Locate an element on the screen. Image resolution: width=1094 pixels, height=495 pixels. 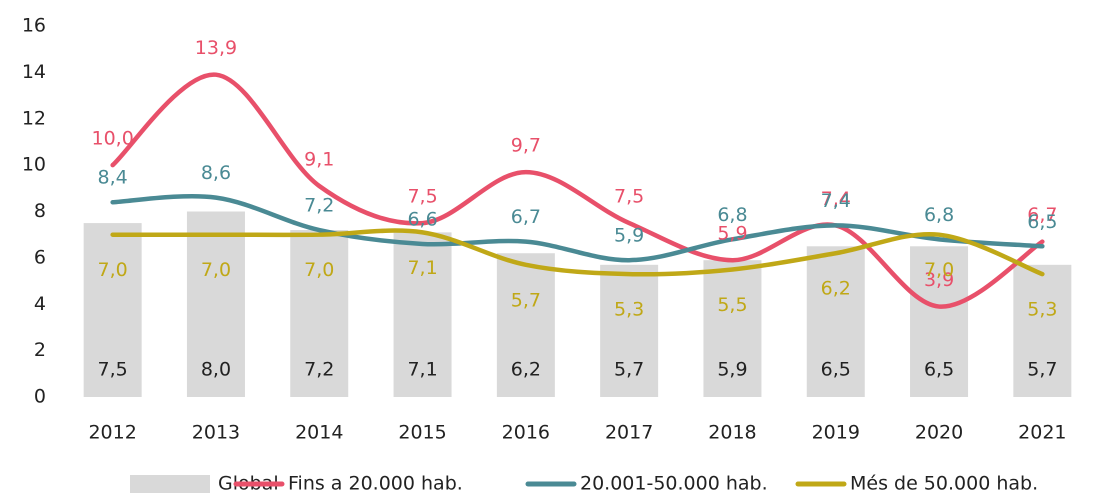
legend-swatch is located at coordinates (170, 484).